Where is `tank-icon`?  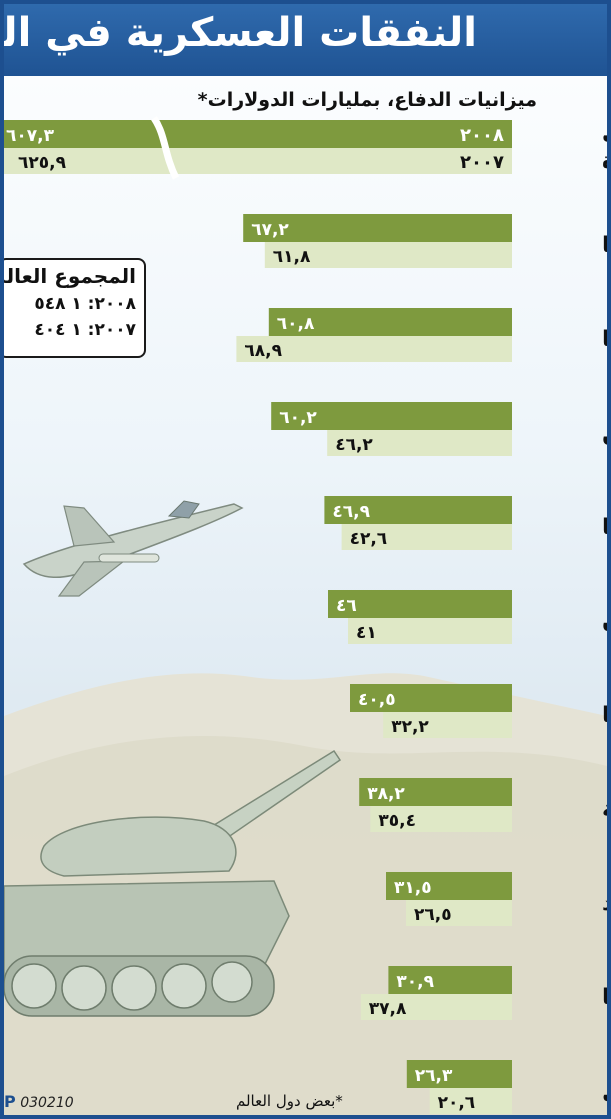
tank-icon is located at coordinates (173, 883).